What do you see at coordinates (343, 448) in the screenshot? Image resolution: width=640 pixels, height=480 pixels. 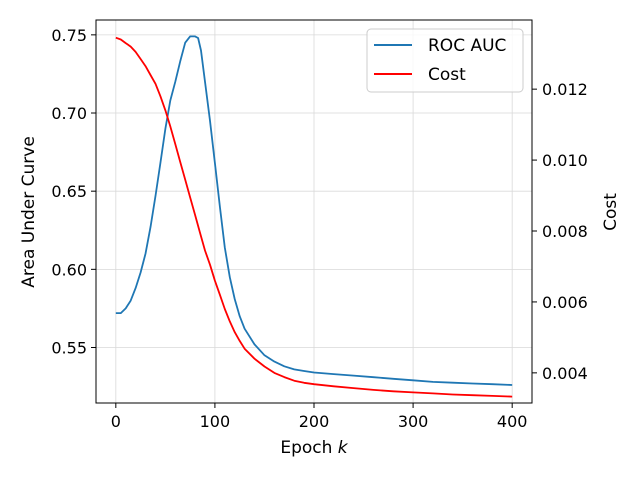 I see `x-axis-label-variable: k` at bounding box center [343, 448].